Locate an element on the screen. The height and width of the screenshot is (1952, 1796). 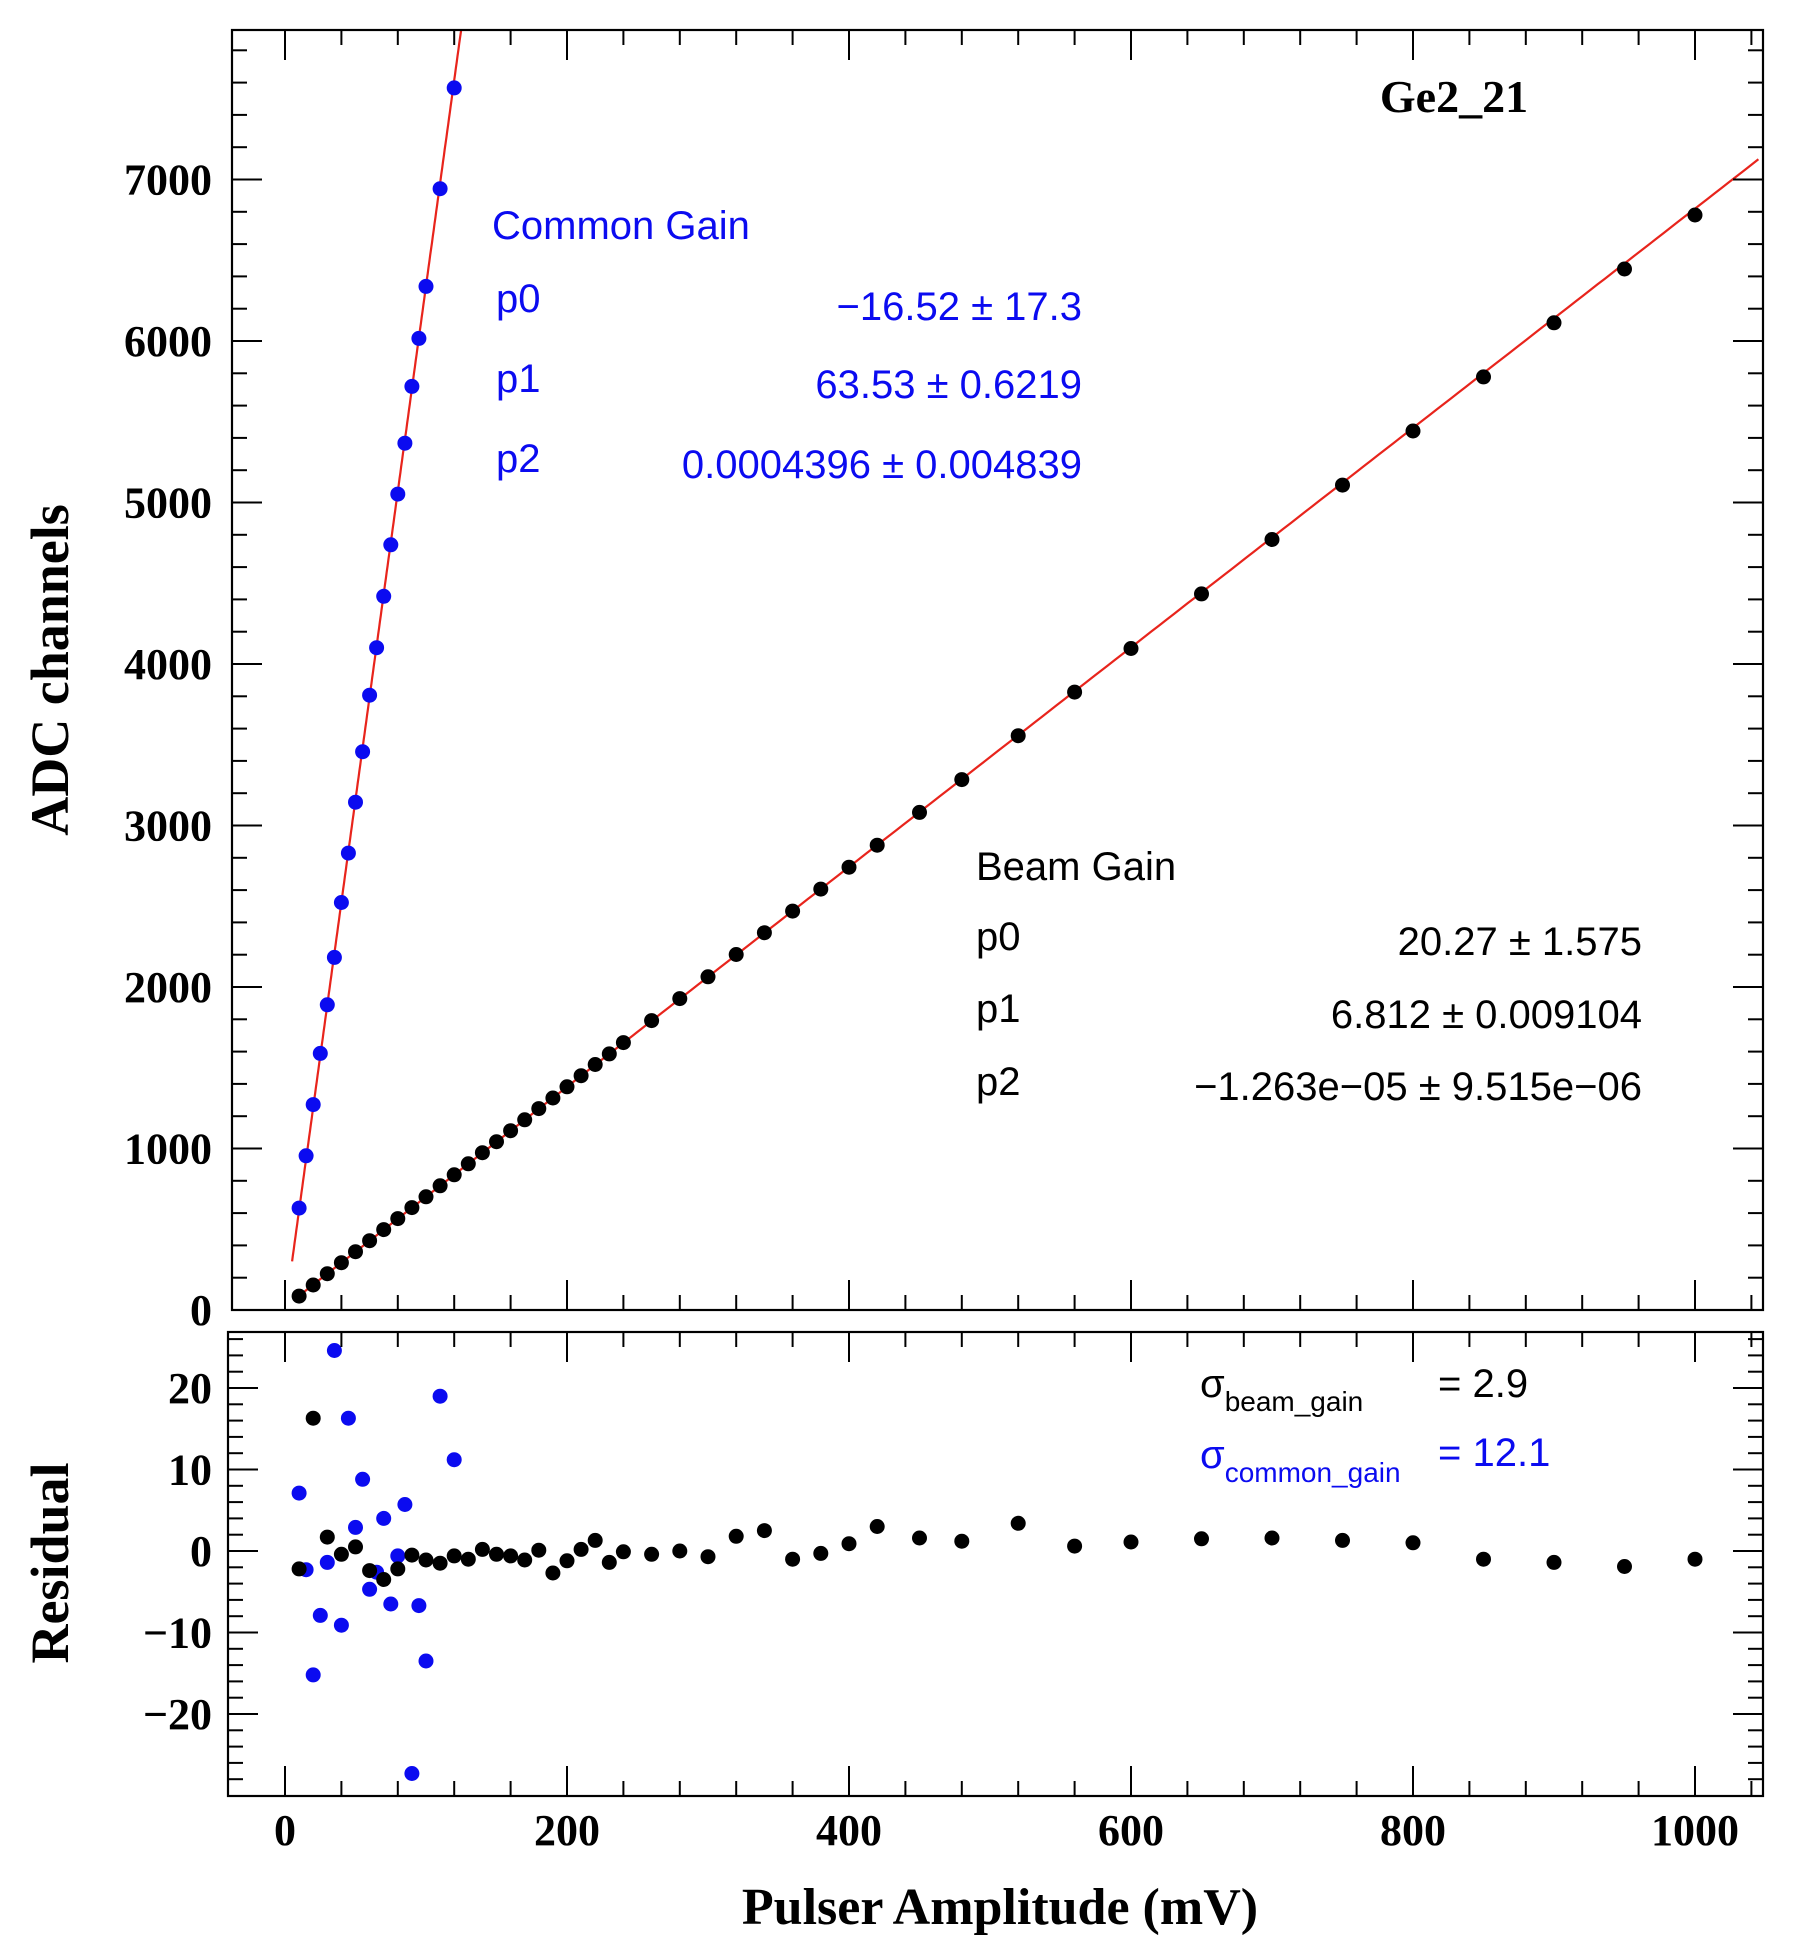
beam-p1-name: p1 is located at coordinates (998, 1009).